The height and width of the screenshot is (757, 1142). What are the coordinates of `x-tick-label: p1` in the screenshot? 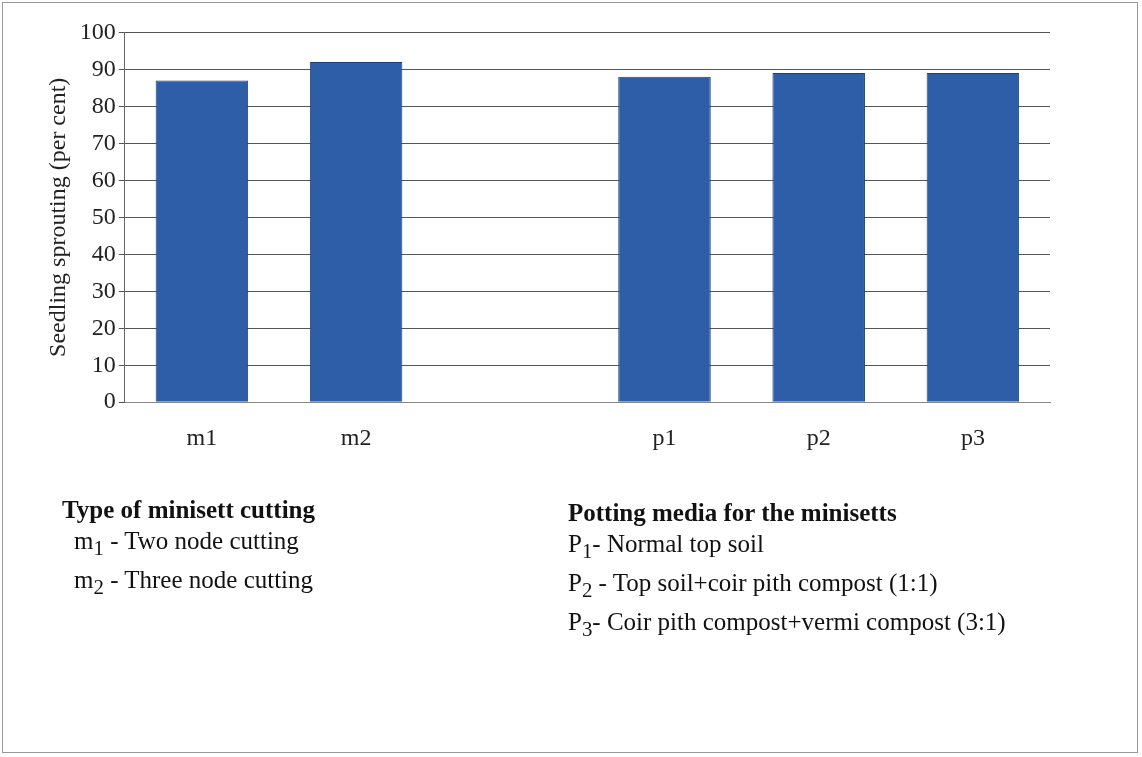 It's located at (664, 436).